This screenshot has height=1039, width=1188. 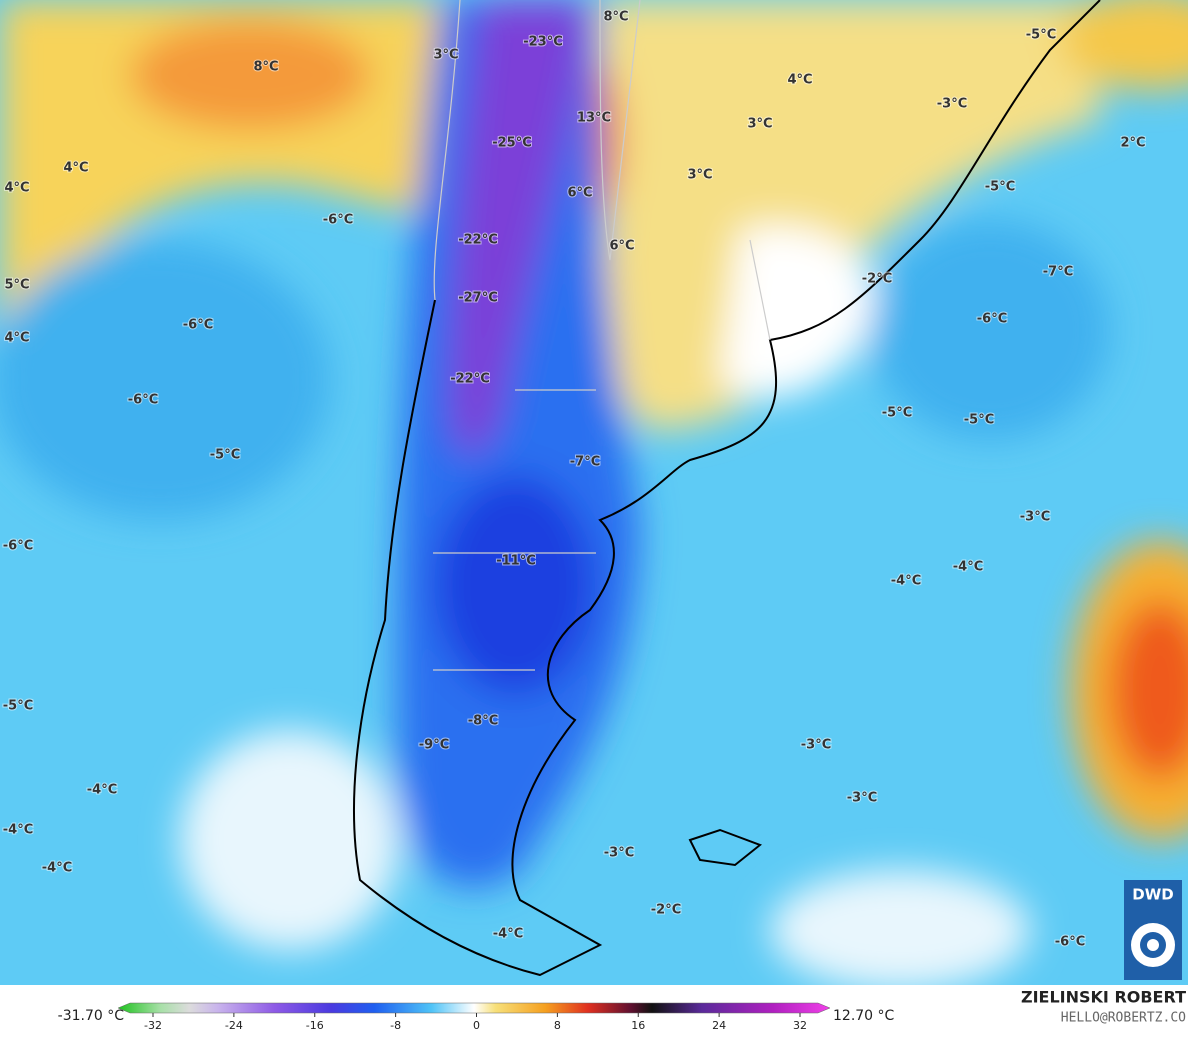 I want to click on colorbar-tick-label: -32, so click(x=153, y=1025).